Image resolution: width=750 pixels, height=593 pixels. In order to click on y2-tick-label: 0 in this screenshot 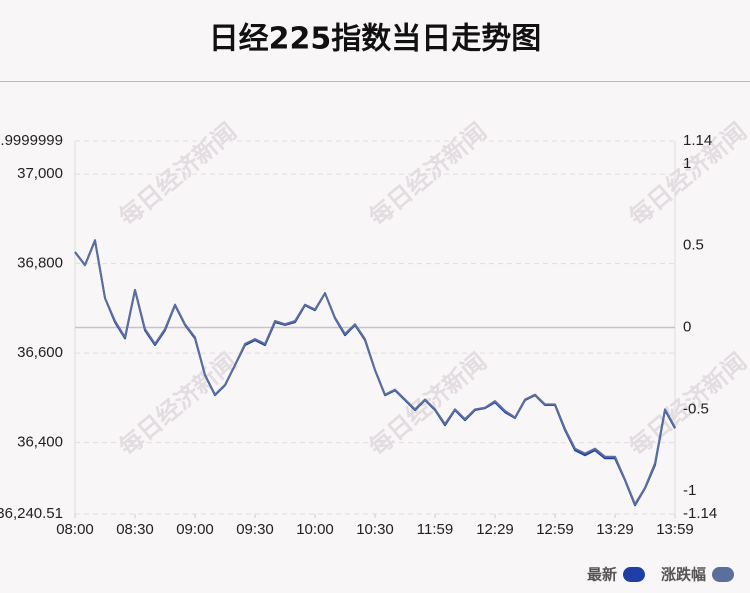, I will do `click(687, 326)`.